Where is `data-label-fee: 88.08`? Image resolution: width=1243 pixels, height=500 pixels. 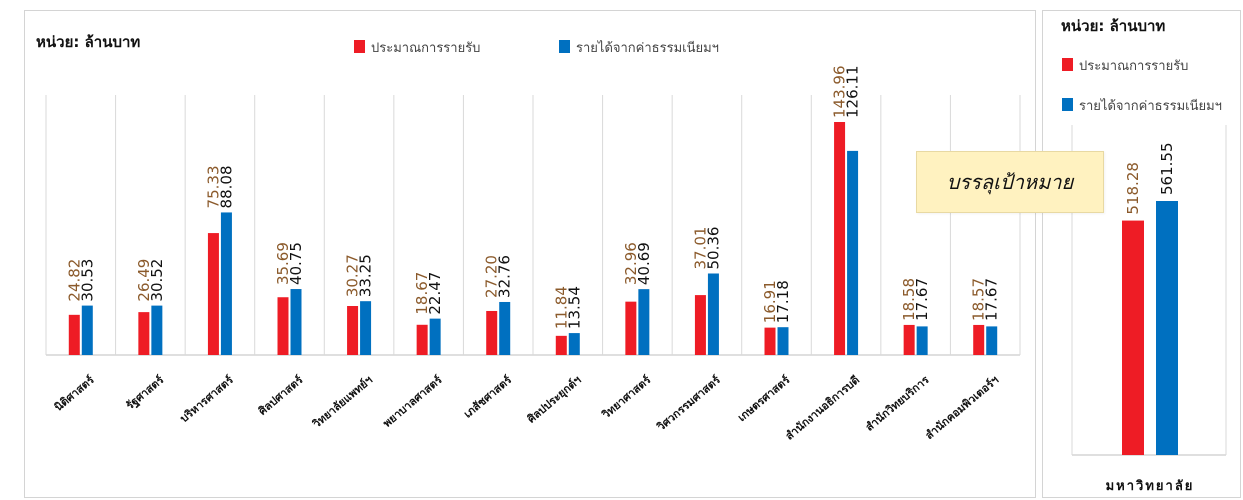
data-label-fee: 88.08 is located at coordinates (226, 186).